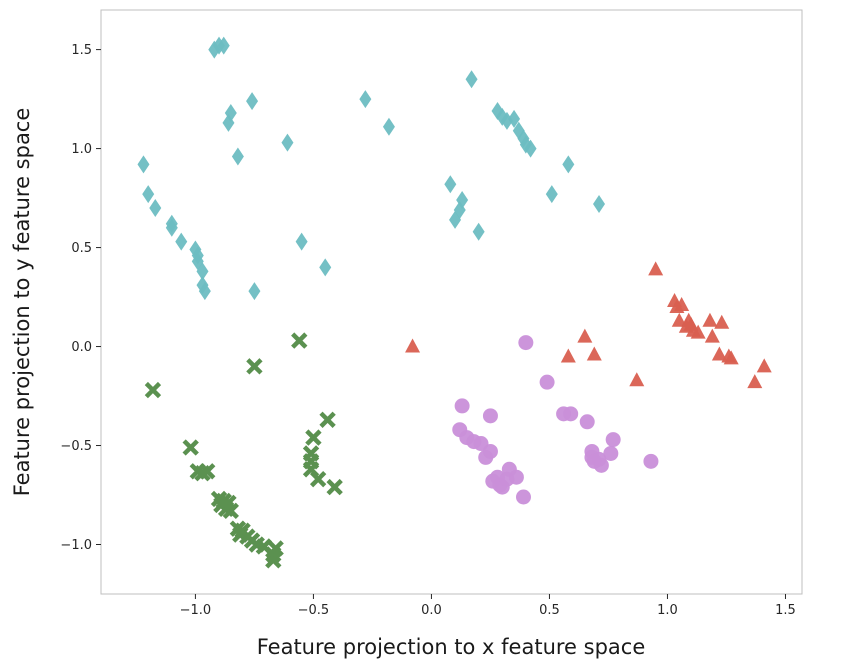  Describe the element at coordinates (549, 610) in the screenshot. I see `x-tick-label: 0.5` at that location.